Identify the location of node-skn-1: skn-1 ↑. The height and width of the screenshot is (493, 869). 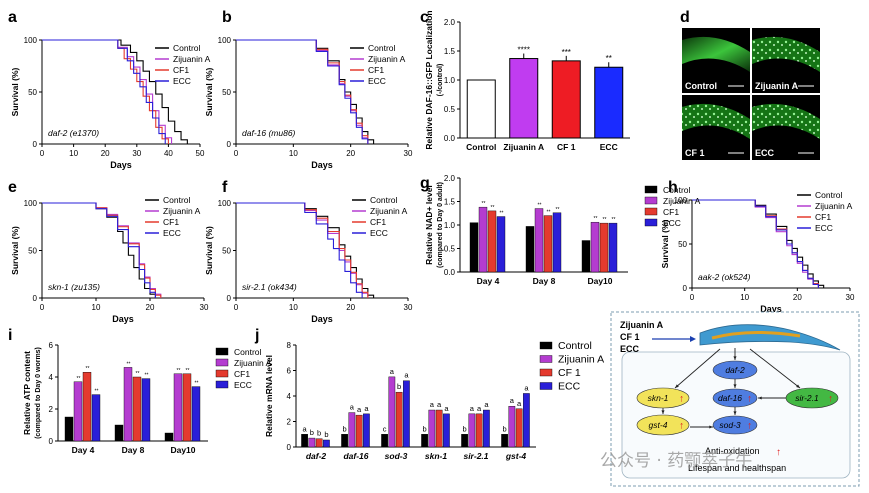
(663, 398).